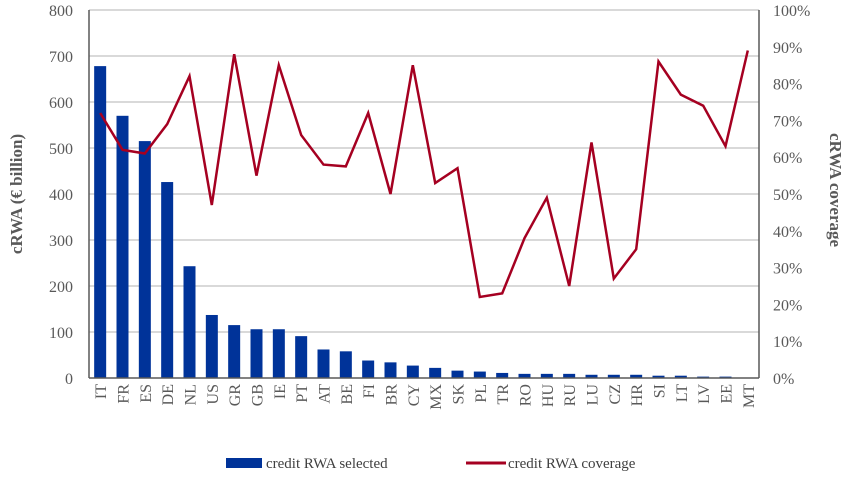  I want to click on y2-tick-label: 90%, so click(787, 48).